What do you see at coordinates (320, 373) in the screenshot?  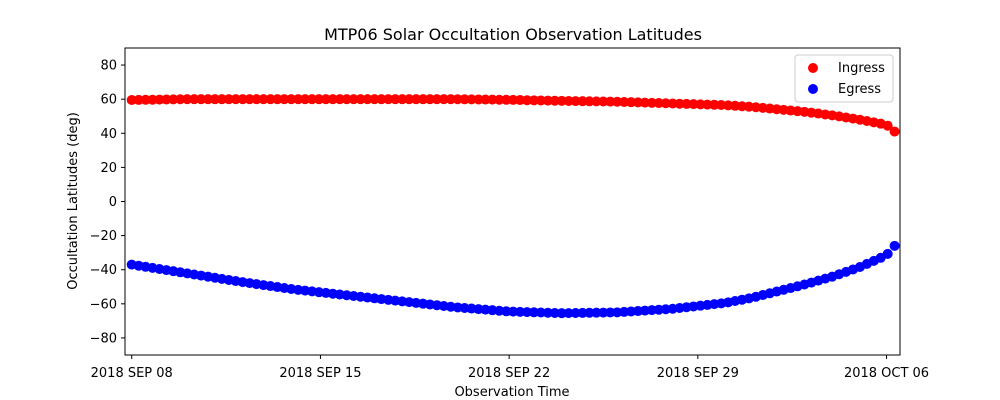 I see `x-tick-label: 2018 SEP 15` at bounding box center [320, 373].